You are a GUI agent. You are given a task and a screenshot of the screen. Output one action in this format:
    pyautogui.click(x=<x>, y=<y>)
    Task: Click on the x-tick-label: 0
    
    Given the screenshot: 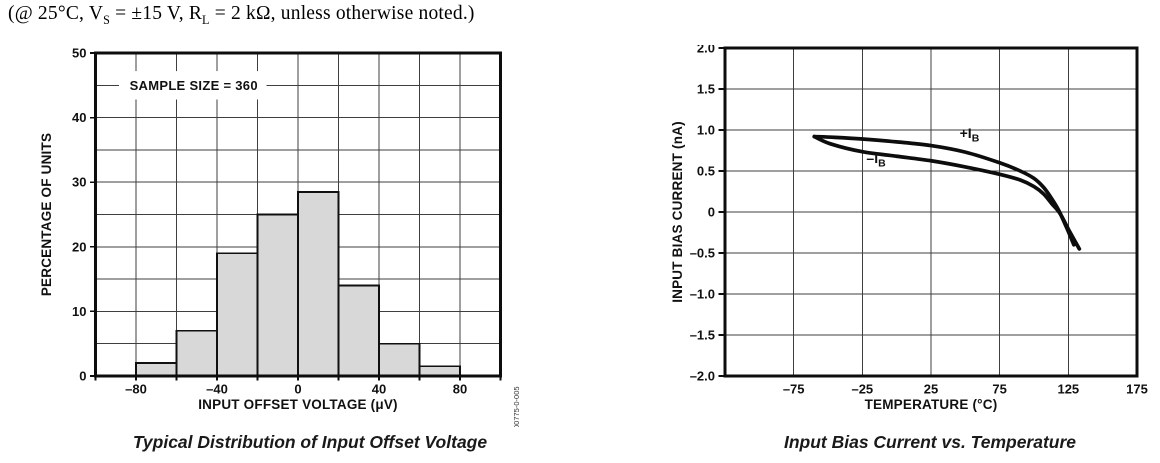 What is the action you would take?
    pyautogui.click(x=297, y=389)
    